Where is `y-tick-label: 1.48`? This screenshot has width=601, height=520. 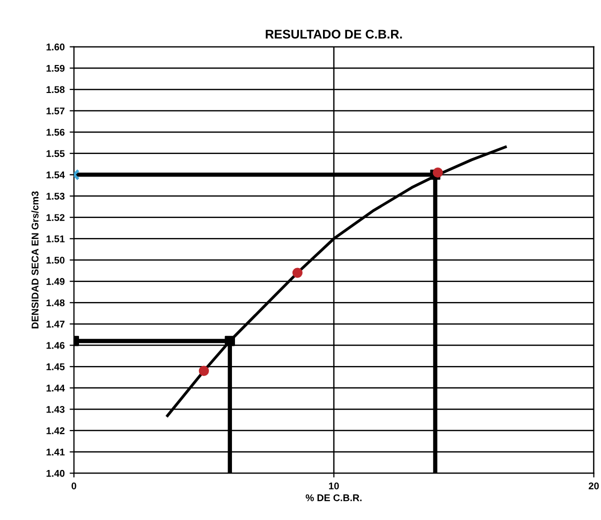 y-tick-label: 1.48 is located at coordinates (55, 302).